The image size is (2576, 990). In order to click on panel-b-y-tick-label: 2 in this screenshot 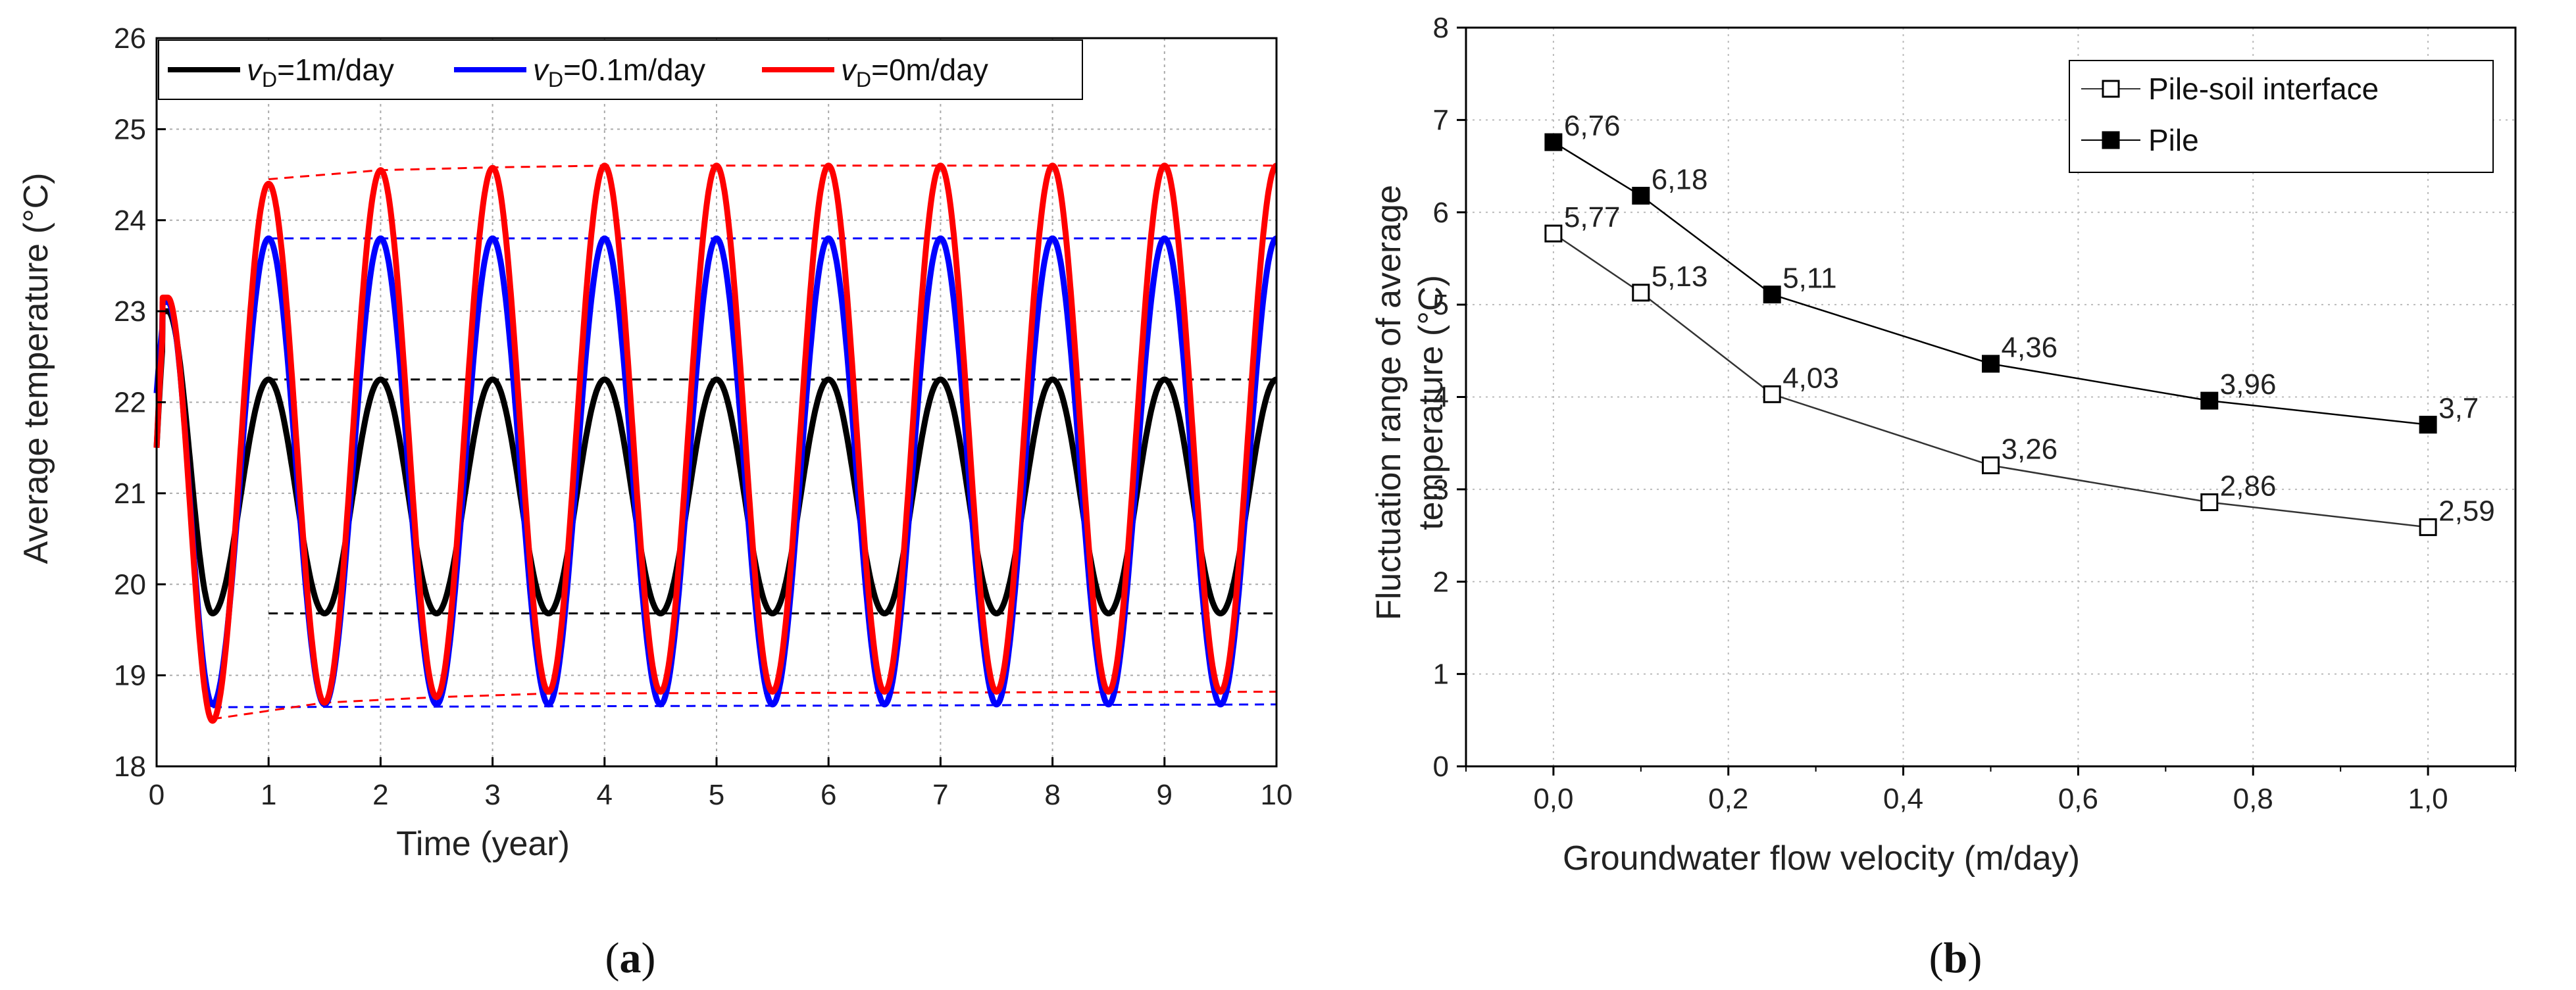, I will do `click(1441, 582)`.